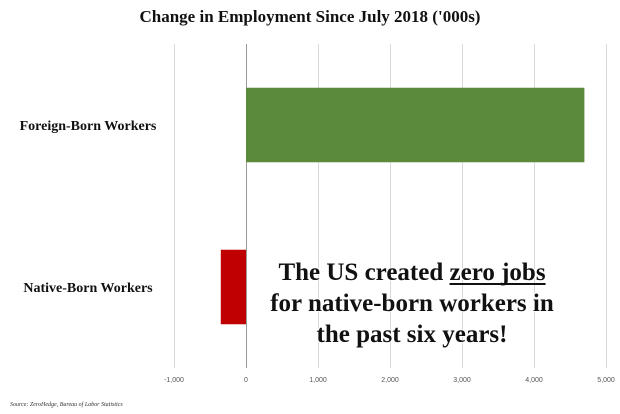 The height and width of the screenshot is (414, 620). What do you see at coordinates (412, 334) in the screenshot?
I see `annotation-line-3: the past six years!` at bounding box center [412, 334].